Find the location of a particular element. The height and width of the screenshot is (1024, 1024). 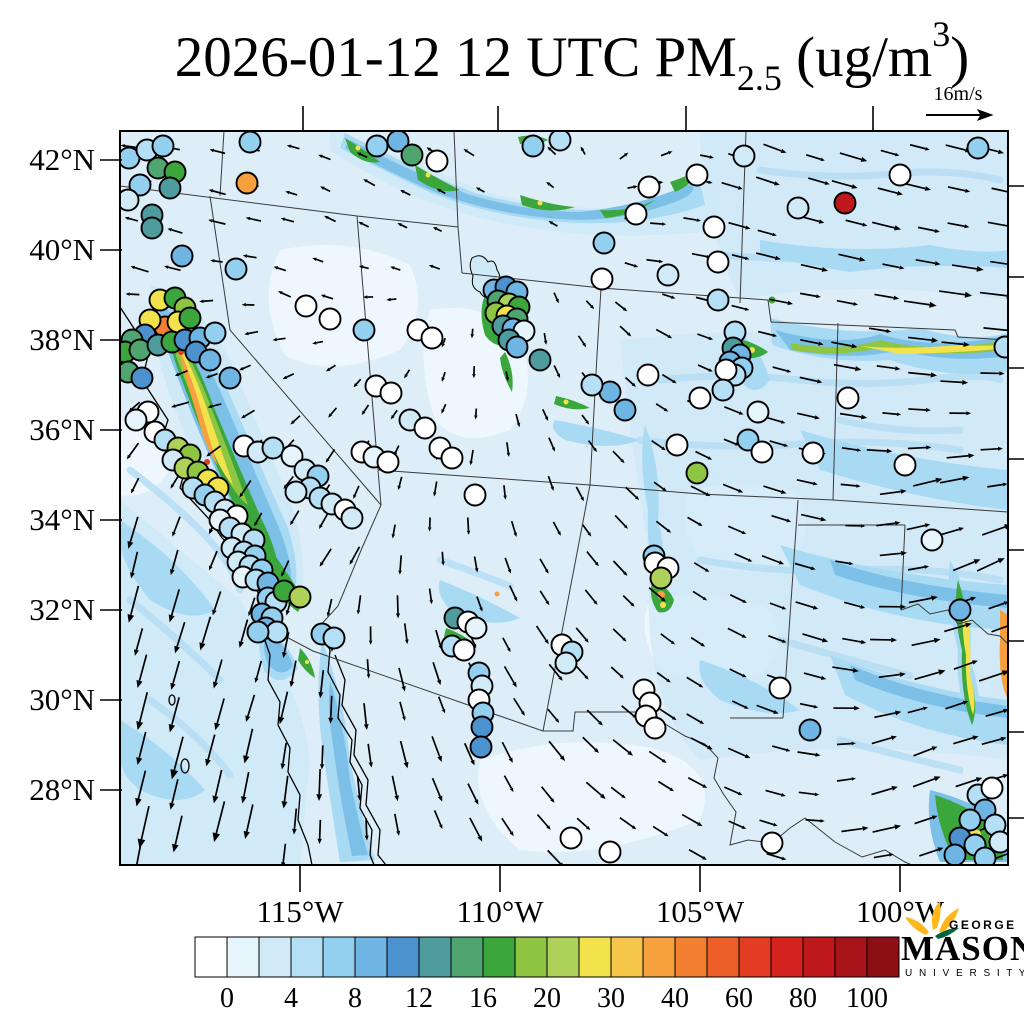

lat-tick-label: 42°N is located at coordinates (62, 159).